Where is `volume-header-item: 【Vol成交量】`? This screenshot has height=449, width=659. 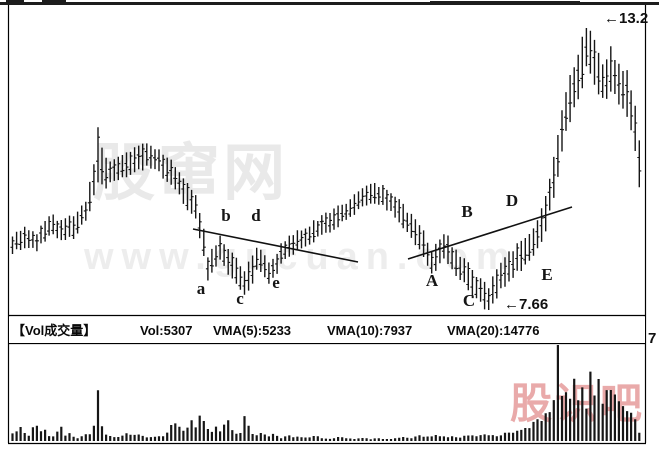
volume-header-item: 【Vol成交量】 is located at coordinates (54, 330).